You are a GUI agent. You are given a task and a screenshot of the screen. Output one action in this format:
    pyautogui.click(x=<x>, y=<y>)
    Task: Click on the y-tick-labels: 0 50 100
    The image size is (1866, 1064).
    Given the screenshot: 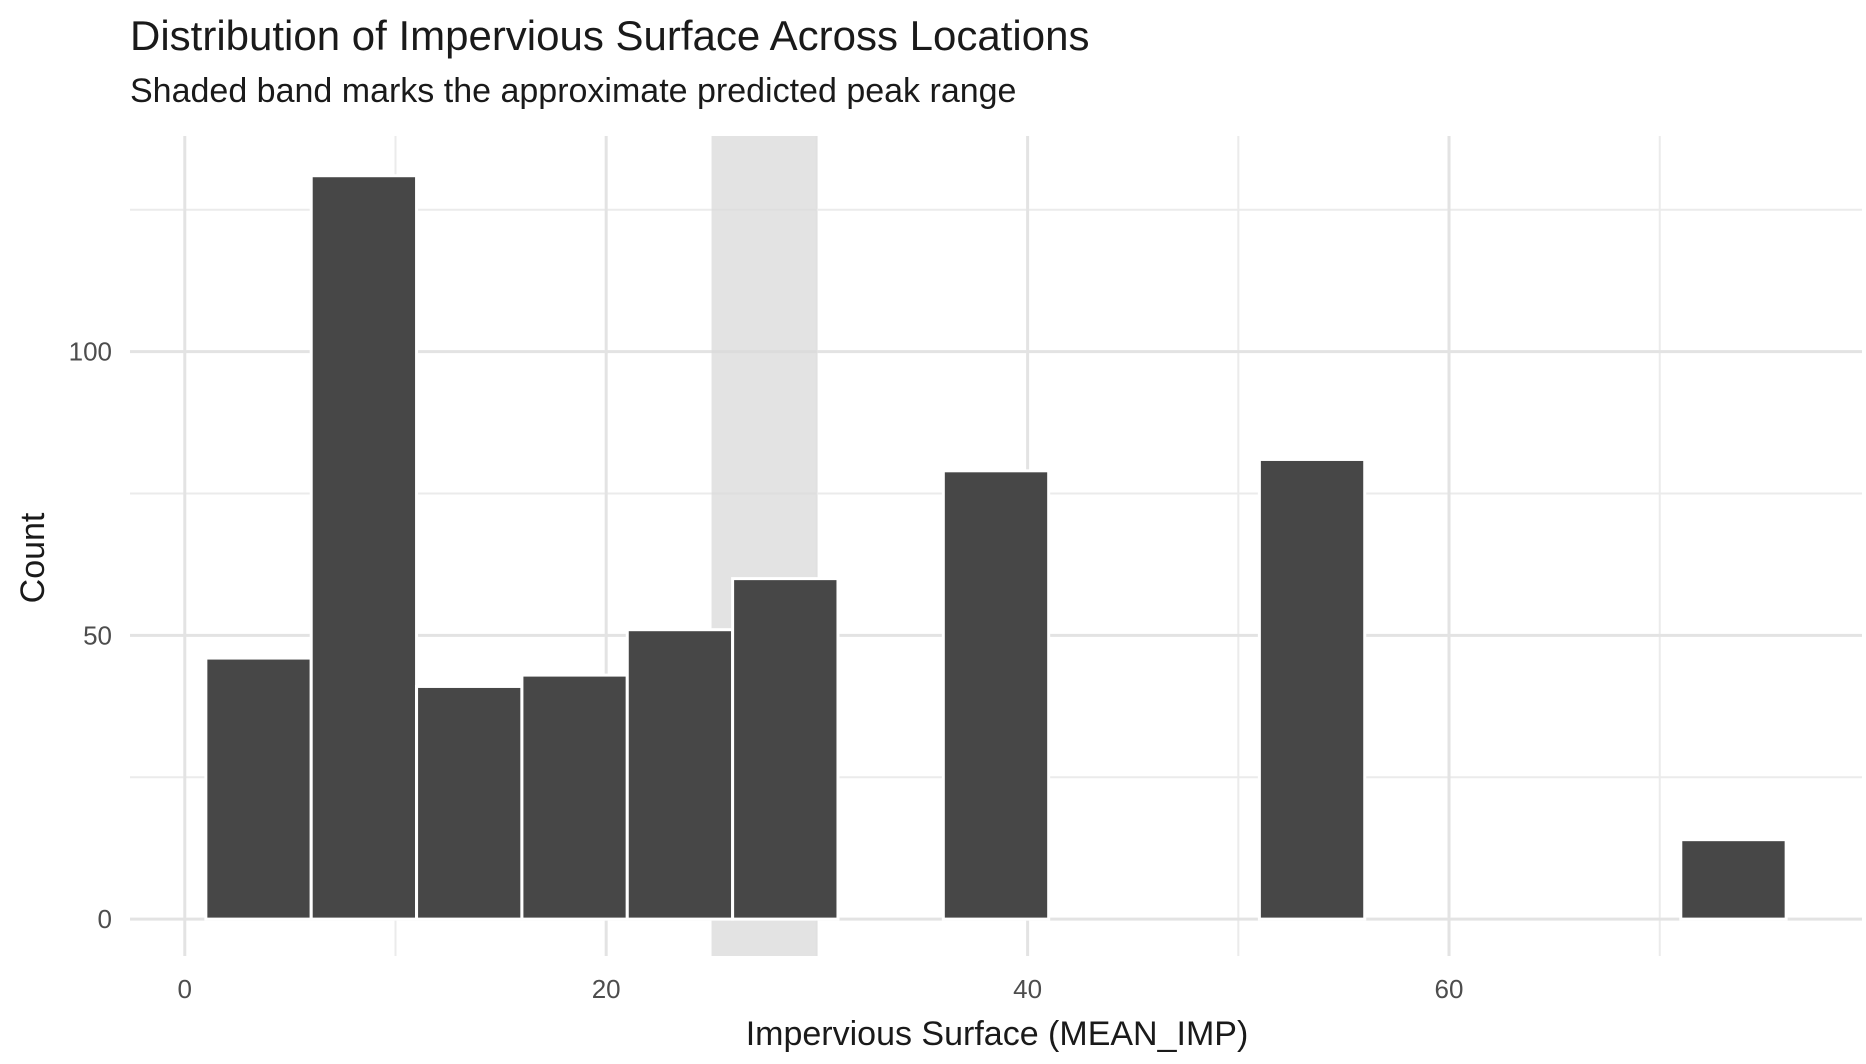 What is the action you would take?
    pyautogui.click(x=90, y=635)
    